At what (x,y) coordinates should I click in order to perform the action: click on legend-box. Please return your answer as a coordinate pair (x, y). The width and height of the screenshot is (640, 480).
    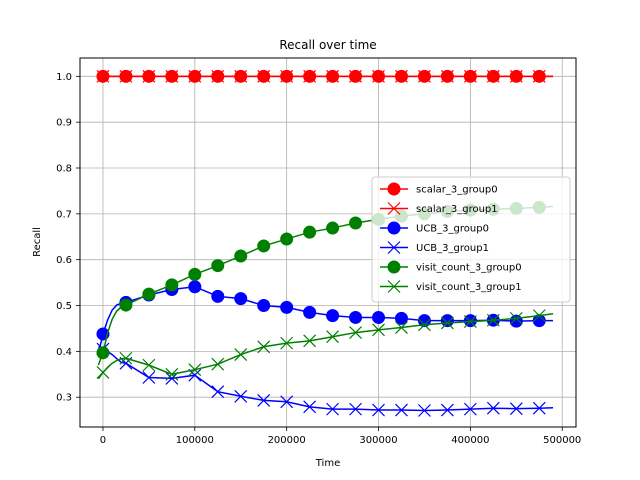
    Looking at the image, I should click on (471, 239).